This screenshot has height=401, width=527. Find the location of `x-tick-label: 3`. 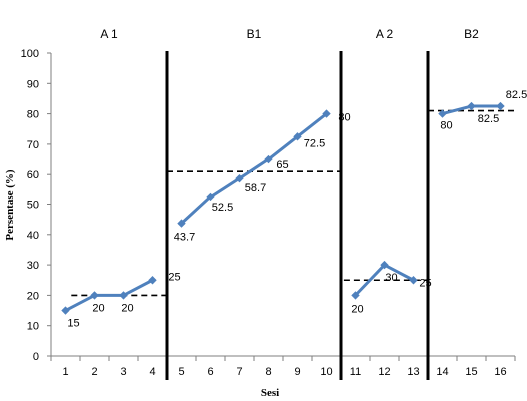

x-tick-label: 3 is located at coordinates (123, 372).